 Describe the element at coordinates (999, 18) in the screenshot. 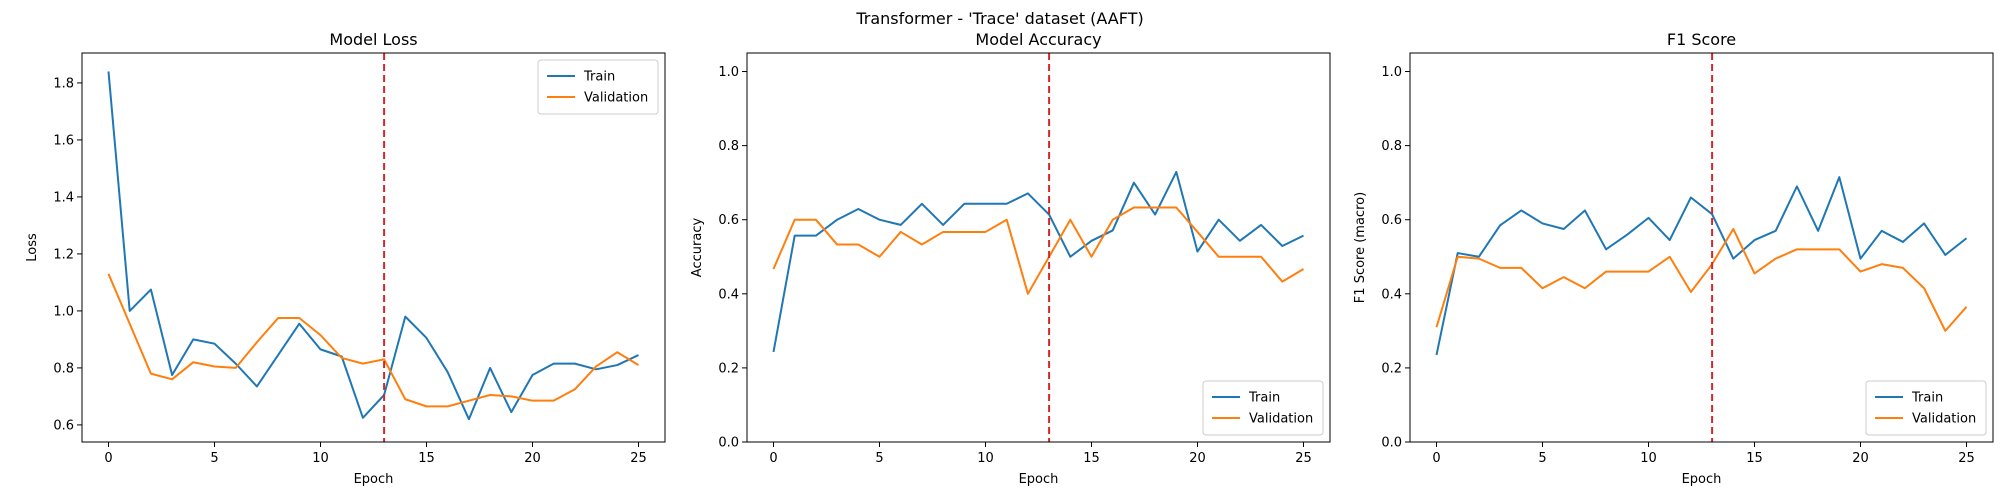

I see `figure-suptitle: Transformer - 'Trace' dataset (AAFT)` at that location.